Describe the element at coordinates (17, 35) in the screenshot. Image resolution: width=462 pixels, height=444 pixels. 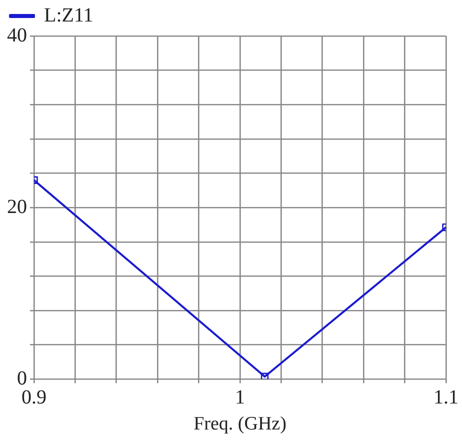
I see `y-tick-label: 40` at that location.